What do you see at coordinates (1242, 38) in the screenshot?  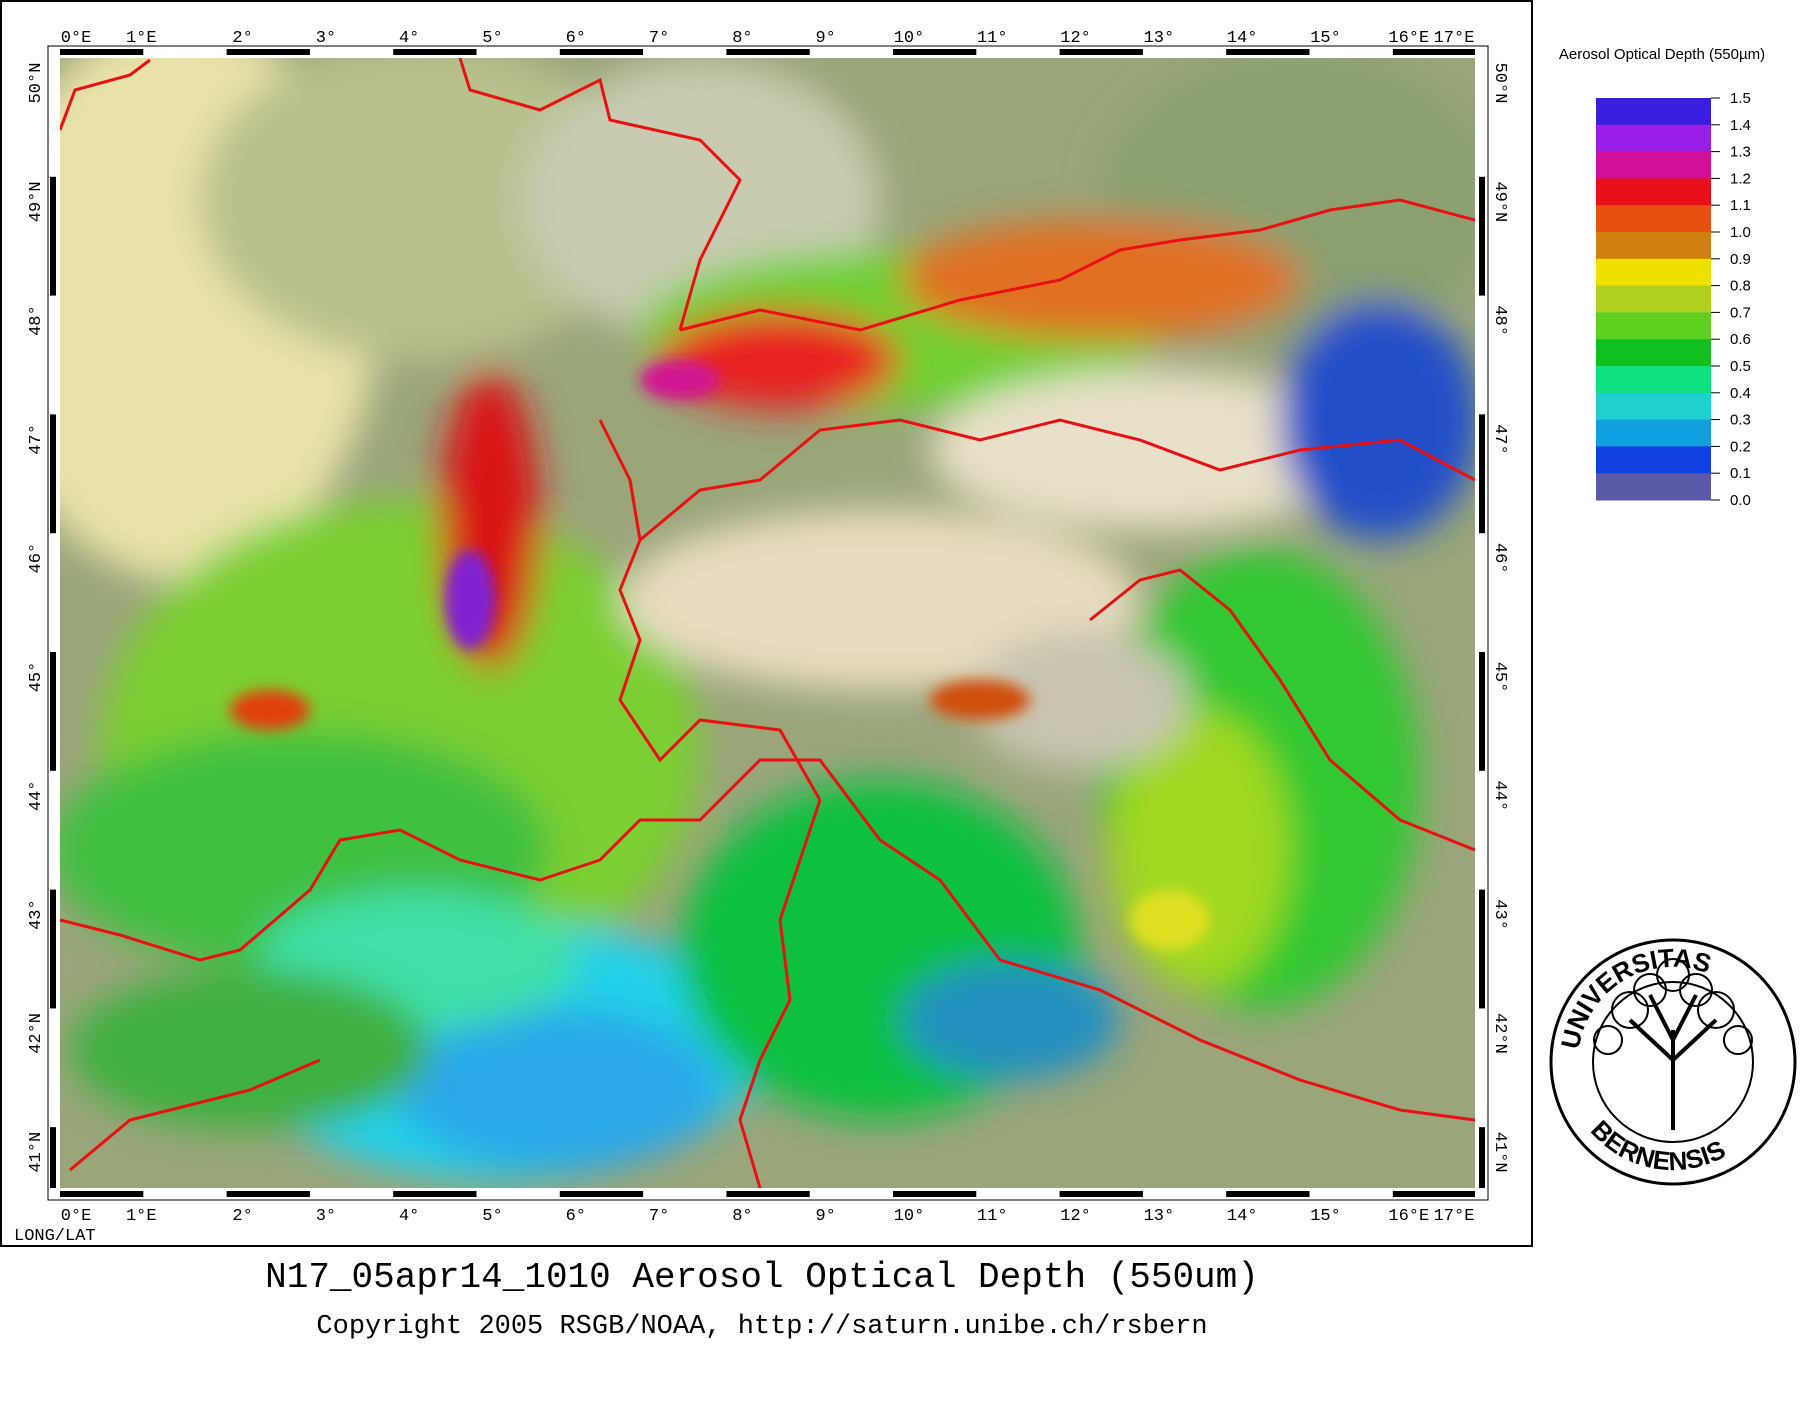 I see `lon-label: 14°` at bounding box center [1242, 38].